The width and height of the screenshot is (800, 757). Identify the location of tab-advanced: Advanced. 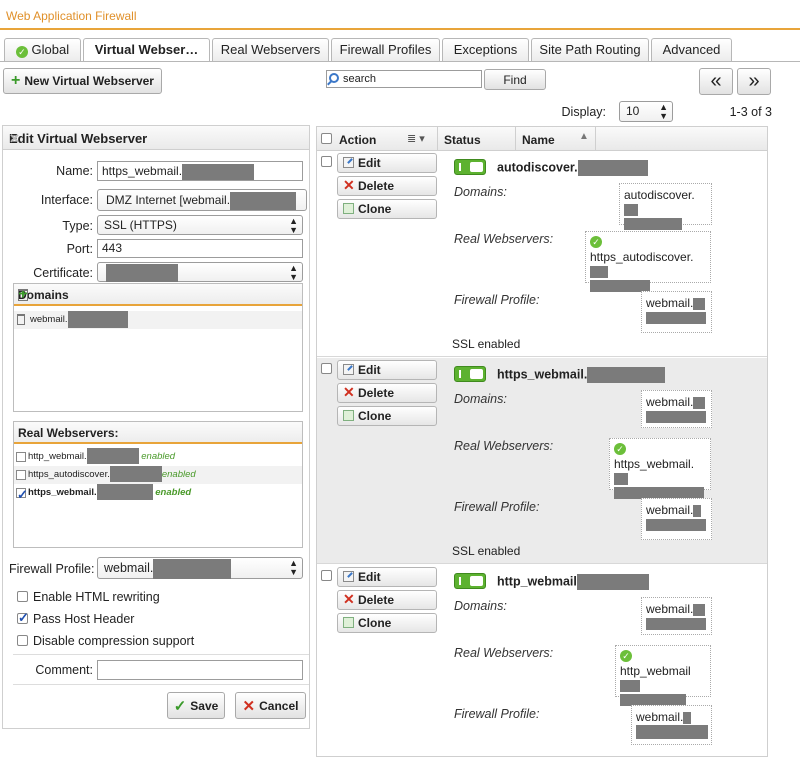
(691, 49).